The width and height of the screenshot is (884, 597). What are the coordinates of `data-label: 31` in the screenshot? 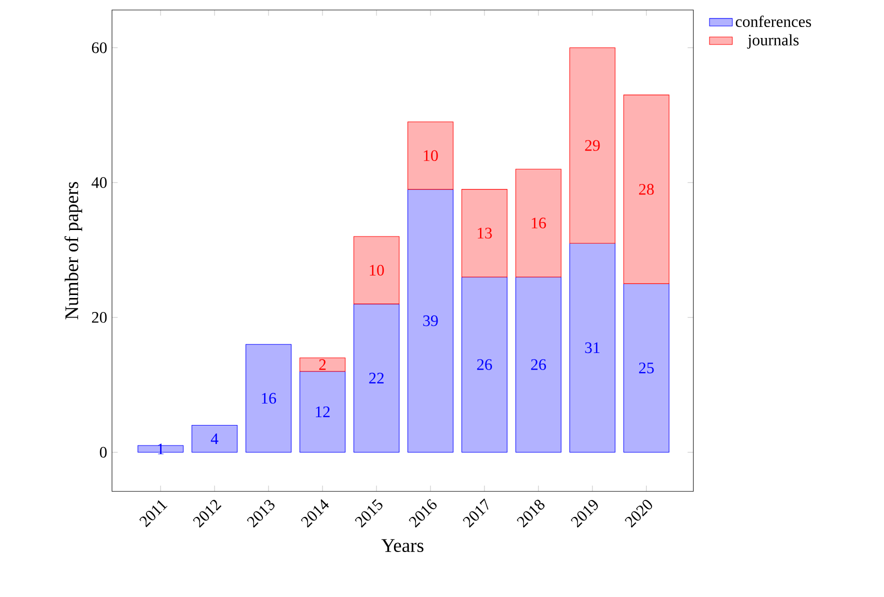 It's located at (592, 348).